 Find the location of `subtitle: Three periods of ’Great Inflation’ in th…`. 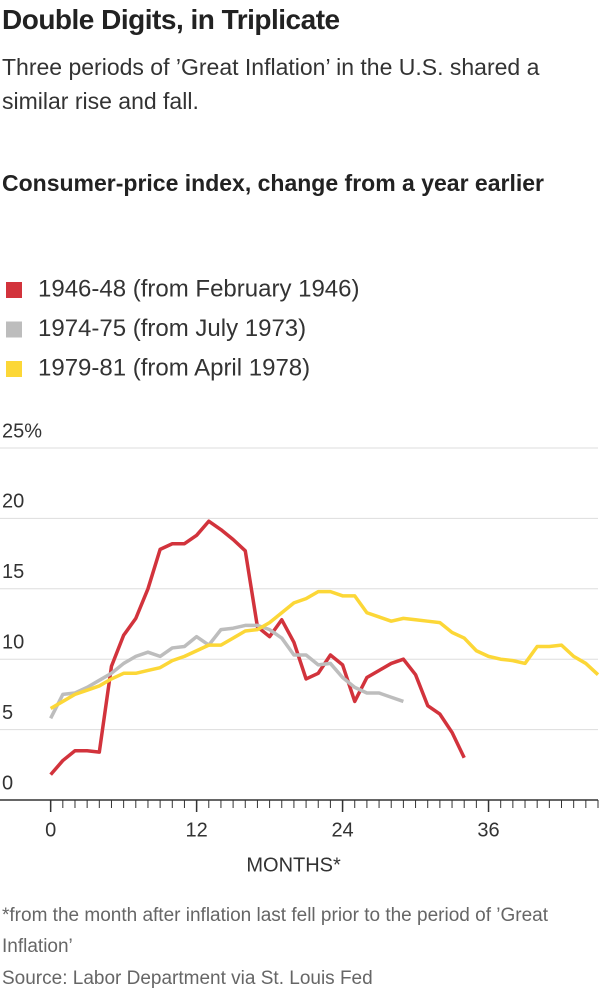

subtitle: Three periods of ’Great Inflation’ in th… is located at coordinates (271, 84).